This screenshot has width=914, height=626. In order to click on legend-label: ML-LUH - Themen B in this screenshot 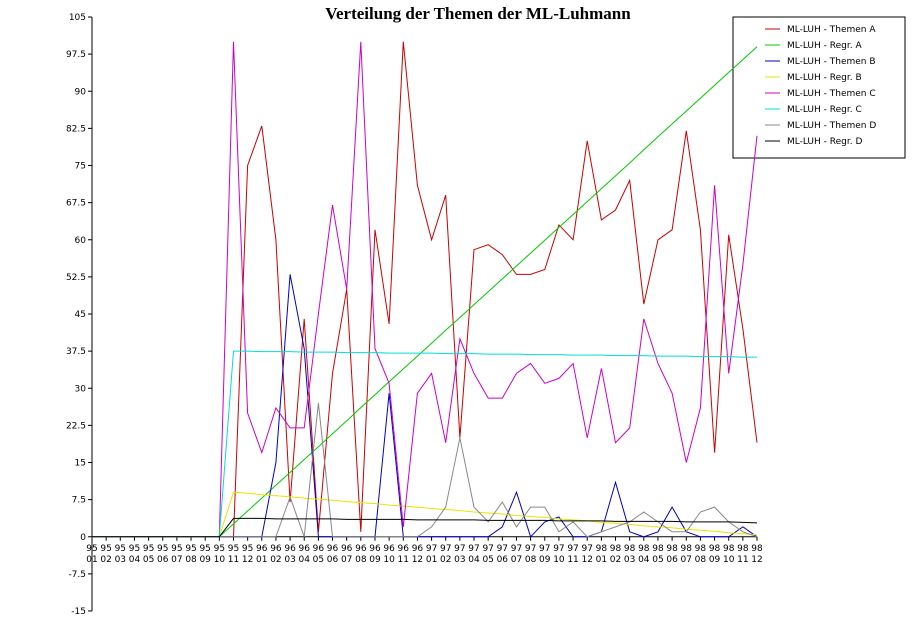, I will do `click(831, 62)`.